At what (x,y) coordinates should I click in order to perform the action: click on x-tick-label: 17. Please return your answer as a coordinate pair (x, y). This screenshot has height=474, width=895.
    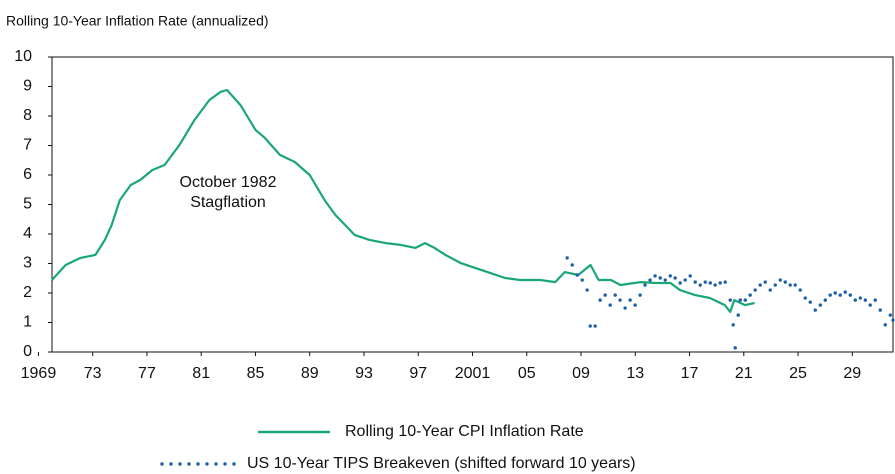
    Looking at the image, I should click on (690, 373).